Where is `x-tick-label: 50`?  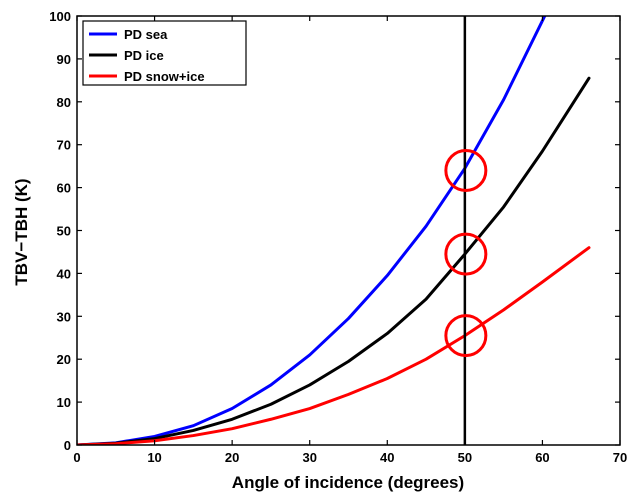 x-tick-label: 50 is located at coordinates (465, 457).